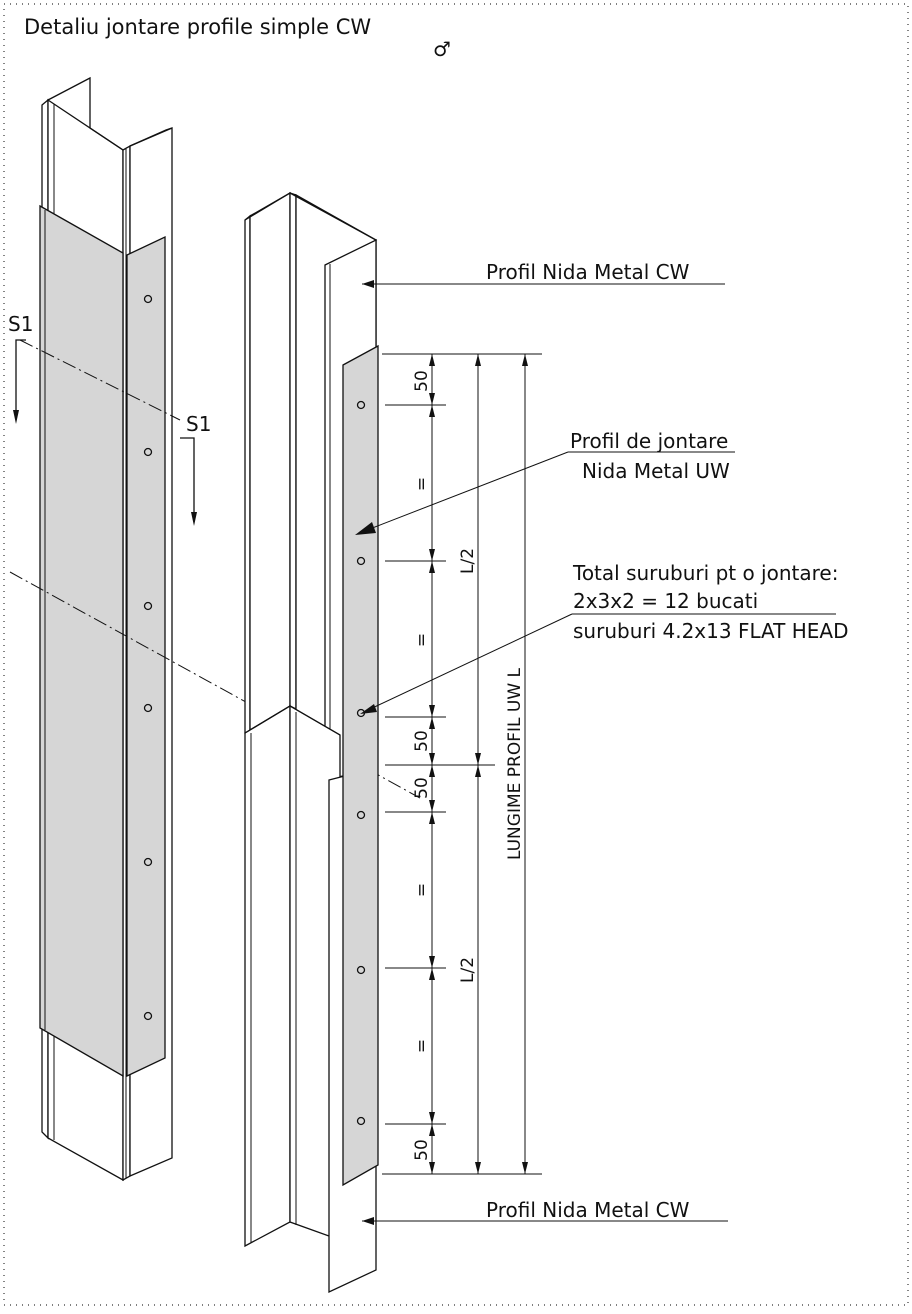  What do you see at coordinates (422, 741) in the screenshot?
I see `dim-mid-upper: 50` at bounding box center [422, 741].